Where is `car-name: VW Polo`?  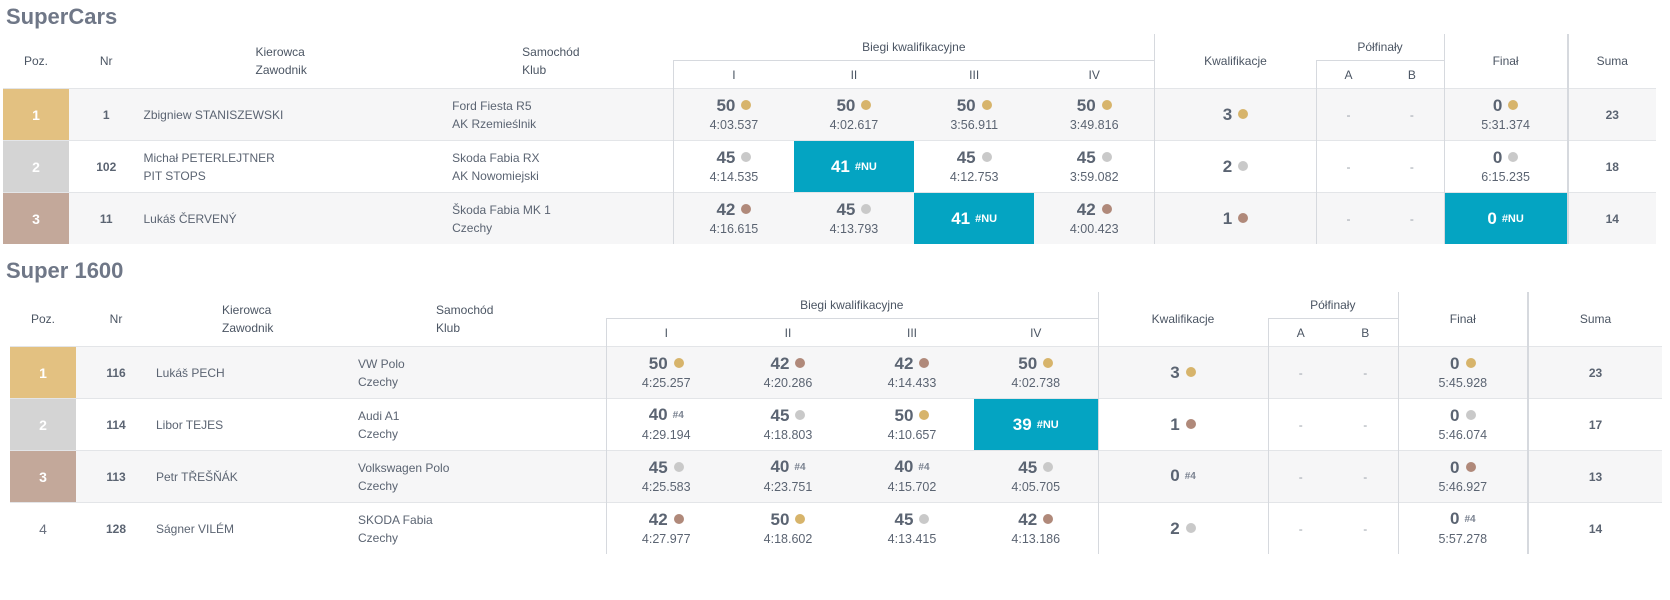 car-name: VW Polo is located at coordinates (381, 363).